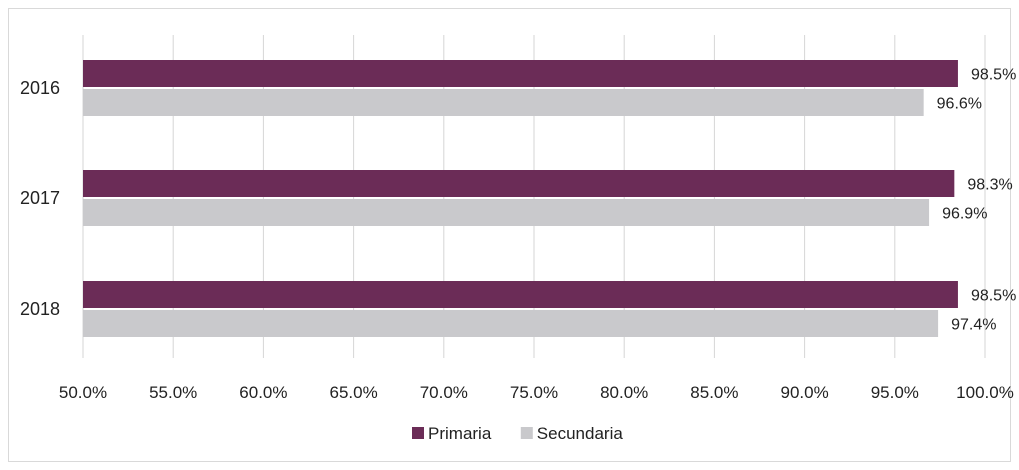 The height and width of the screenshot is (470, 1019). What do you see at coordinates (624, 392) in the screenshot?
I see `x-tick-label: 80.0%` at bounding box center [624, 392].